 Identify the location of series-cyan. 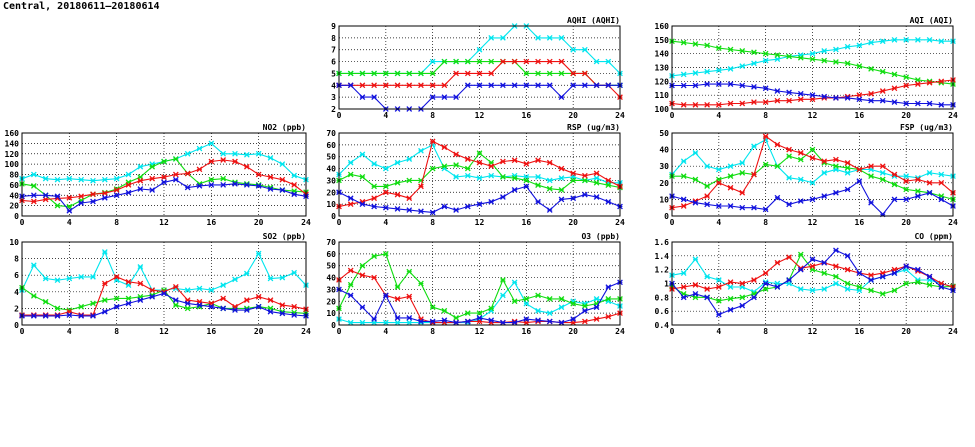
(812, 57).